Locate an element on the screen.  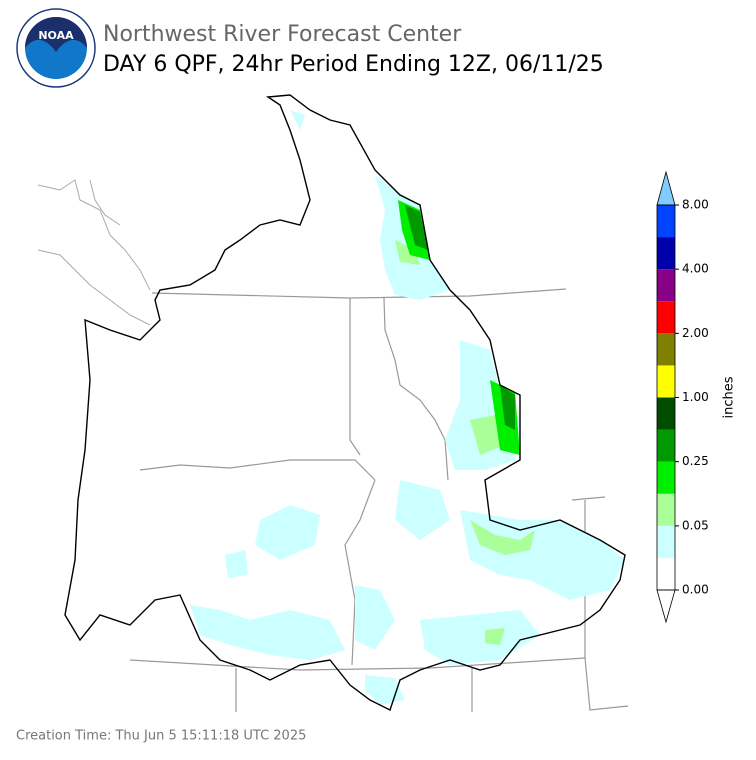
colorbar-label: inches is located at coordinates (729, 397).